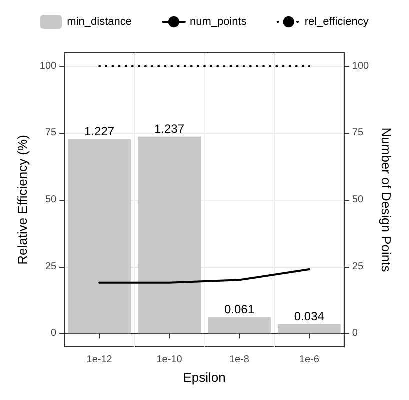 The width and height of the screenshot is (409, 400). Describe the element at coordinates (22, 200) in the screenshot. I see `y-axis-title: Relative Efficiency (%)` at that location.